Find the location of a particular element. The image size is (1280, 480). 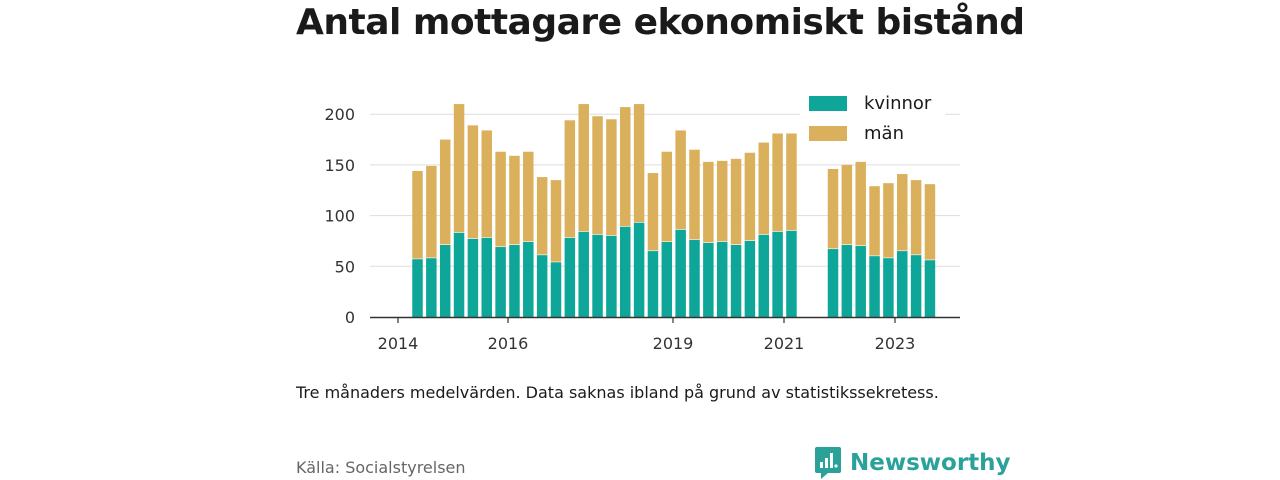

y-tick-label: 100 is located at coordinates (339, 216).